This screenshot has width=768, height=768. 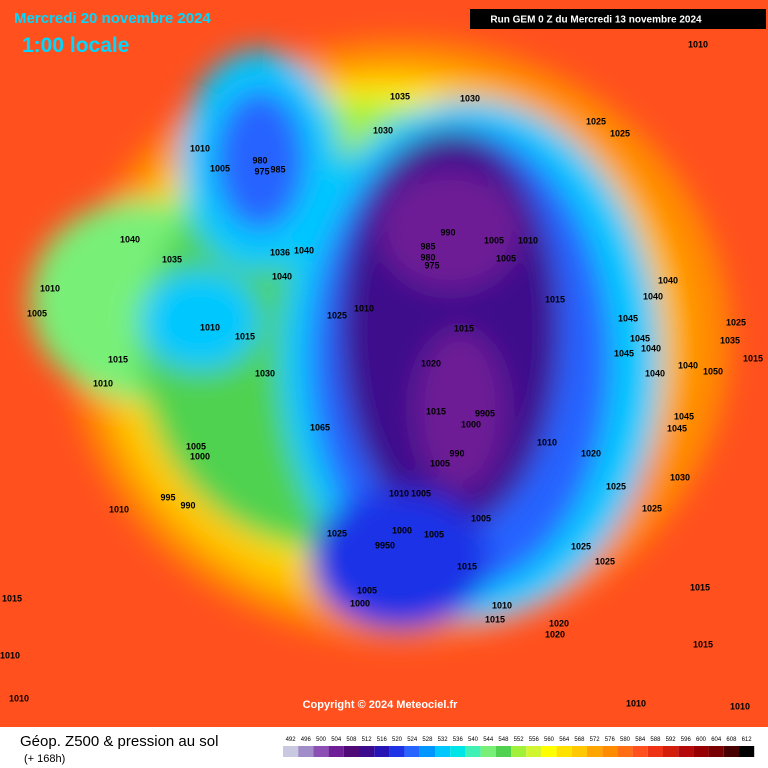 What do you see at coordinates (596, 20) in the screenshot?
I see `run-info: Run GEM 0 Z du Mercredi 13 novembre 2024` at bounding box center [596, 20].